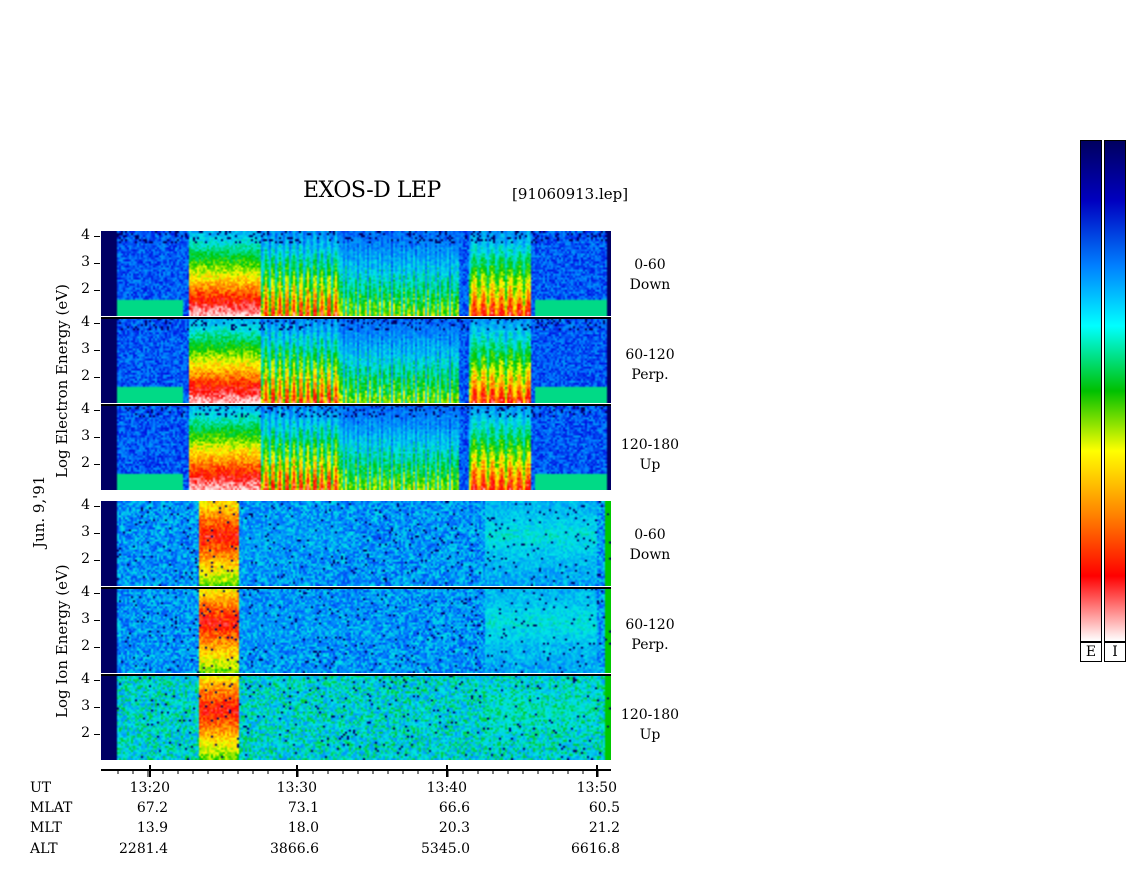  Describe the element at coordinates (650, 635) in the screenshot. I see `panel-label-4: 60-120 Perp.` at that location.